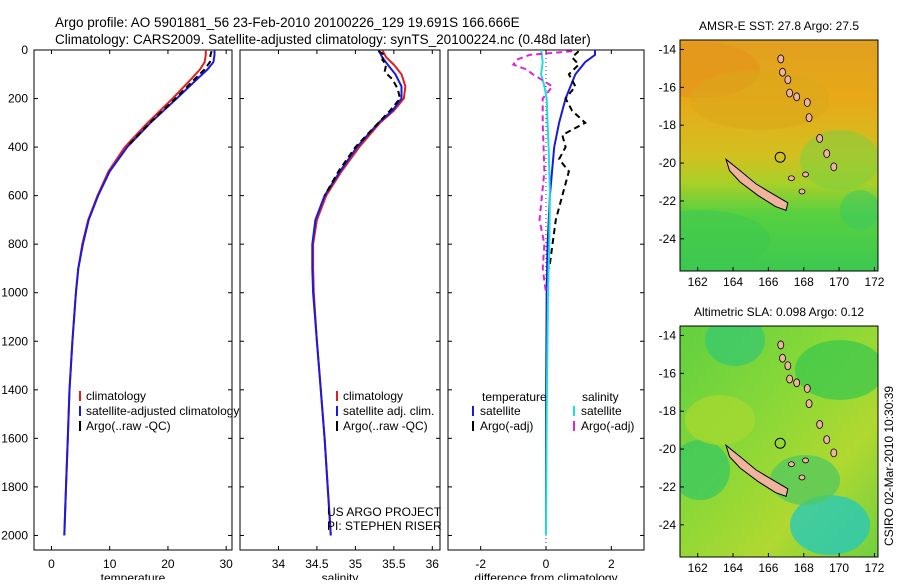 This screenshot has height=585, width=900. What do you see at coordinates (162, 411) in the screenshot?
I see `temperature-legend-label: satellite-adjusted climatology` at bounding box center [162, 411].